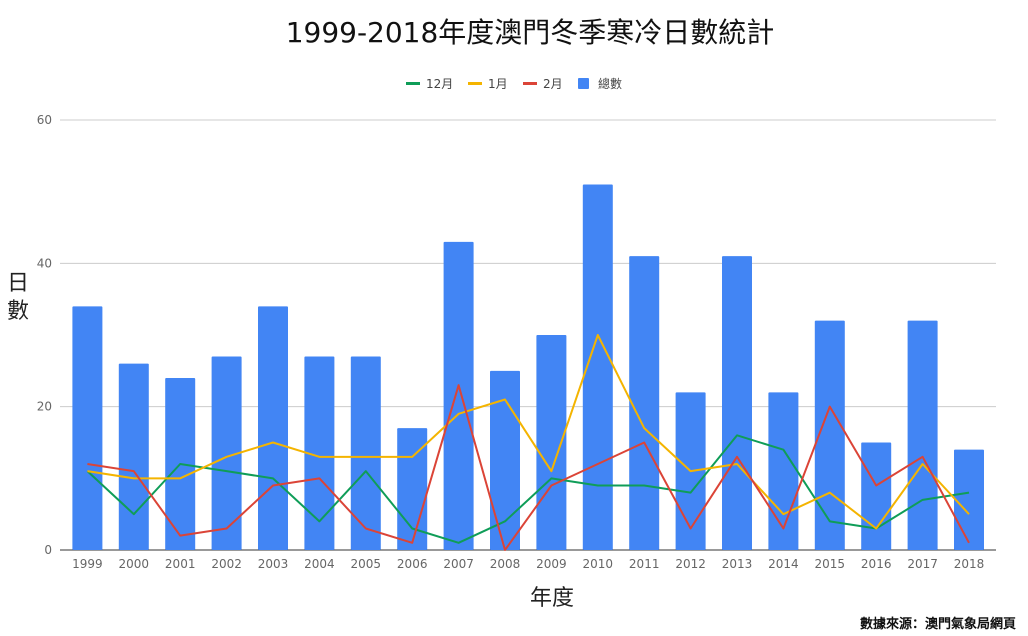 Image resolution: width=1028 pixels, height=636 pixels. I want to click on x-tick-label: 2012, so click(690, 564).